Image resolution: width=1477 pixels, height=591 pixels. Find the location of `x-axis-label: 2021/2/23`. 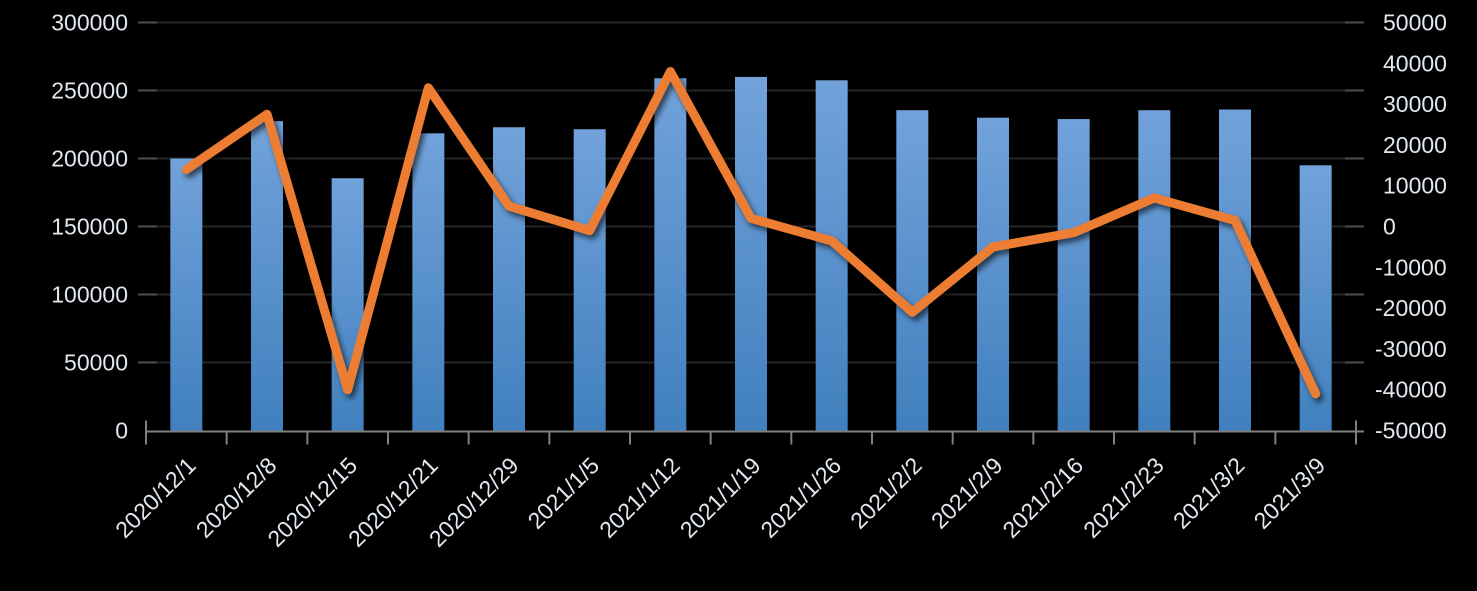

x-axis-label: 2021/2/23 is located at coordinates (1123, 497).